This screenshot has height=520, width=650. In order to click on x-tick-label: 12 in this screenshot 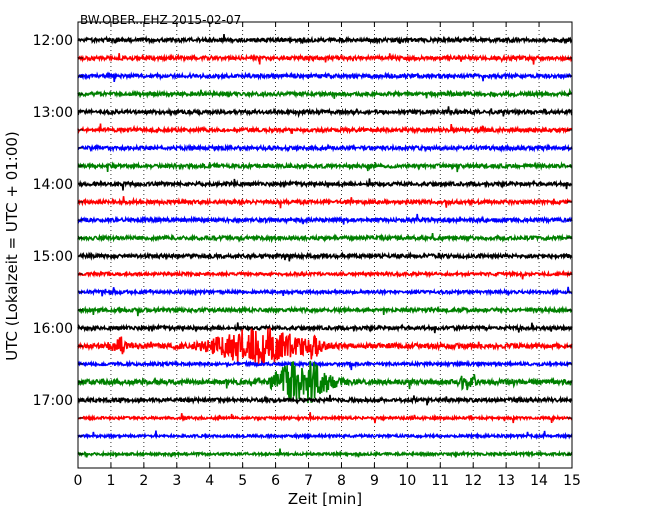, I will do `click(473, 481)`.